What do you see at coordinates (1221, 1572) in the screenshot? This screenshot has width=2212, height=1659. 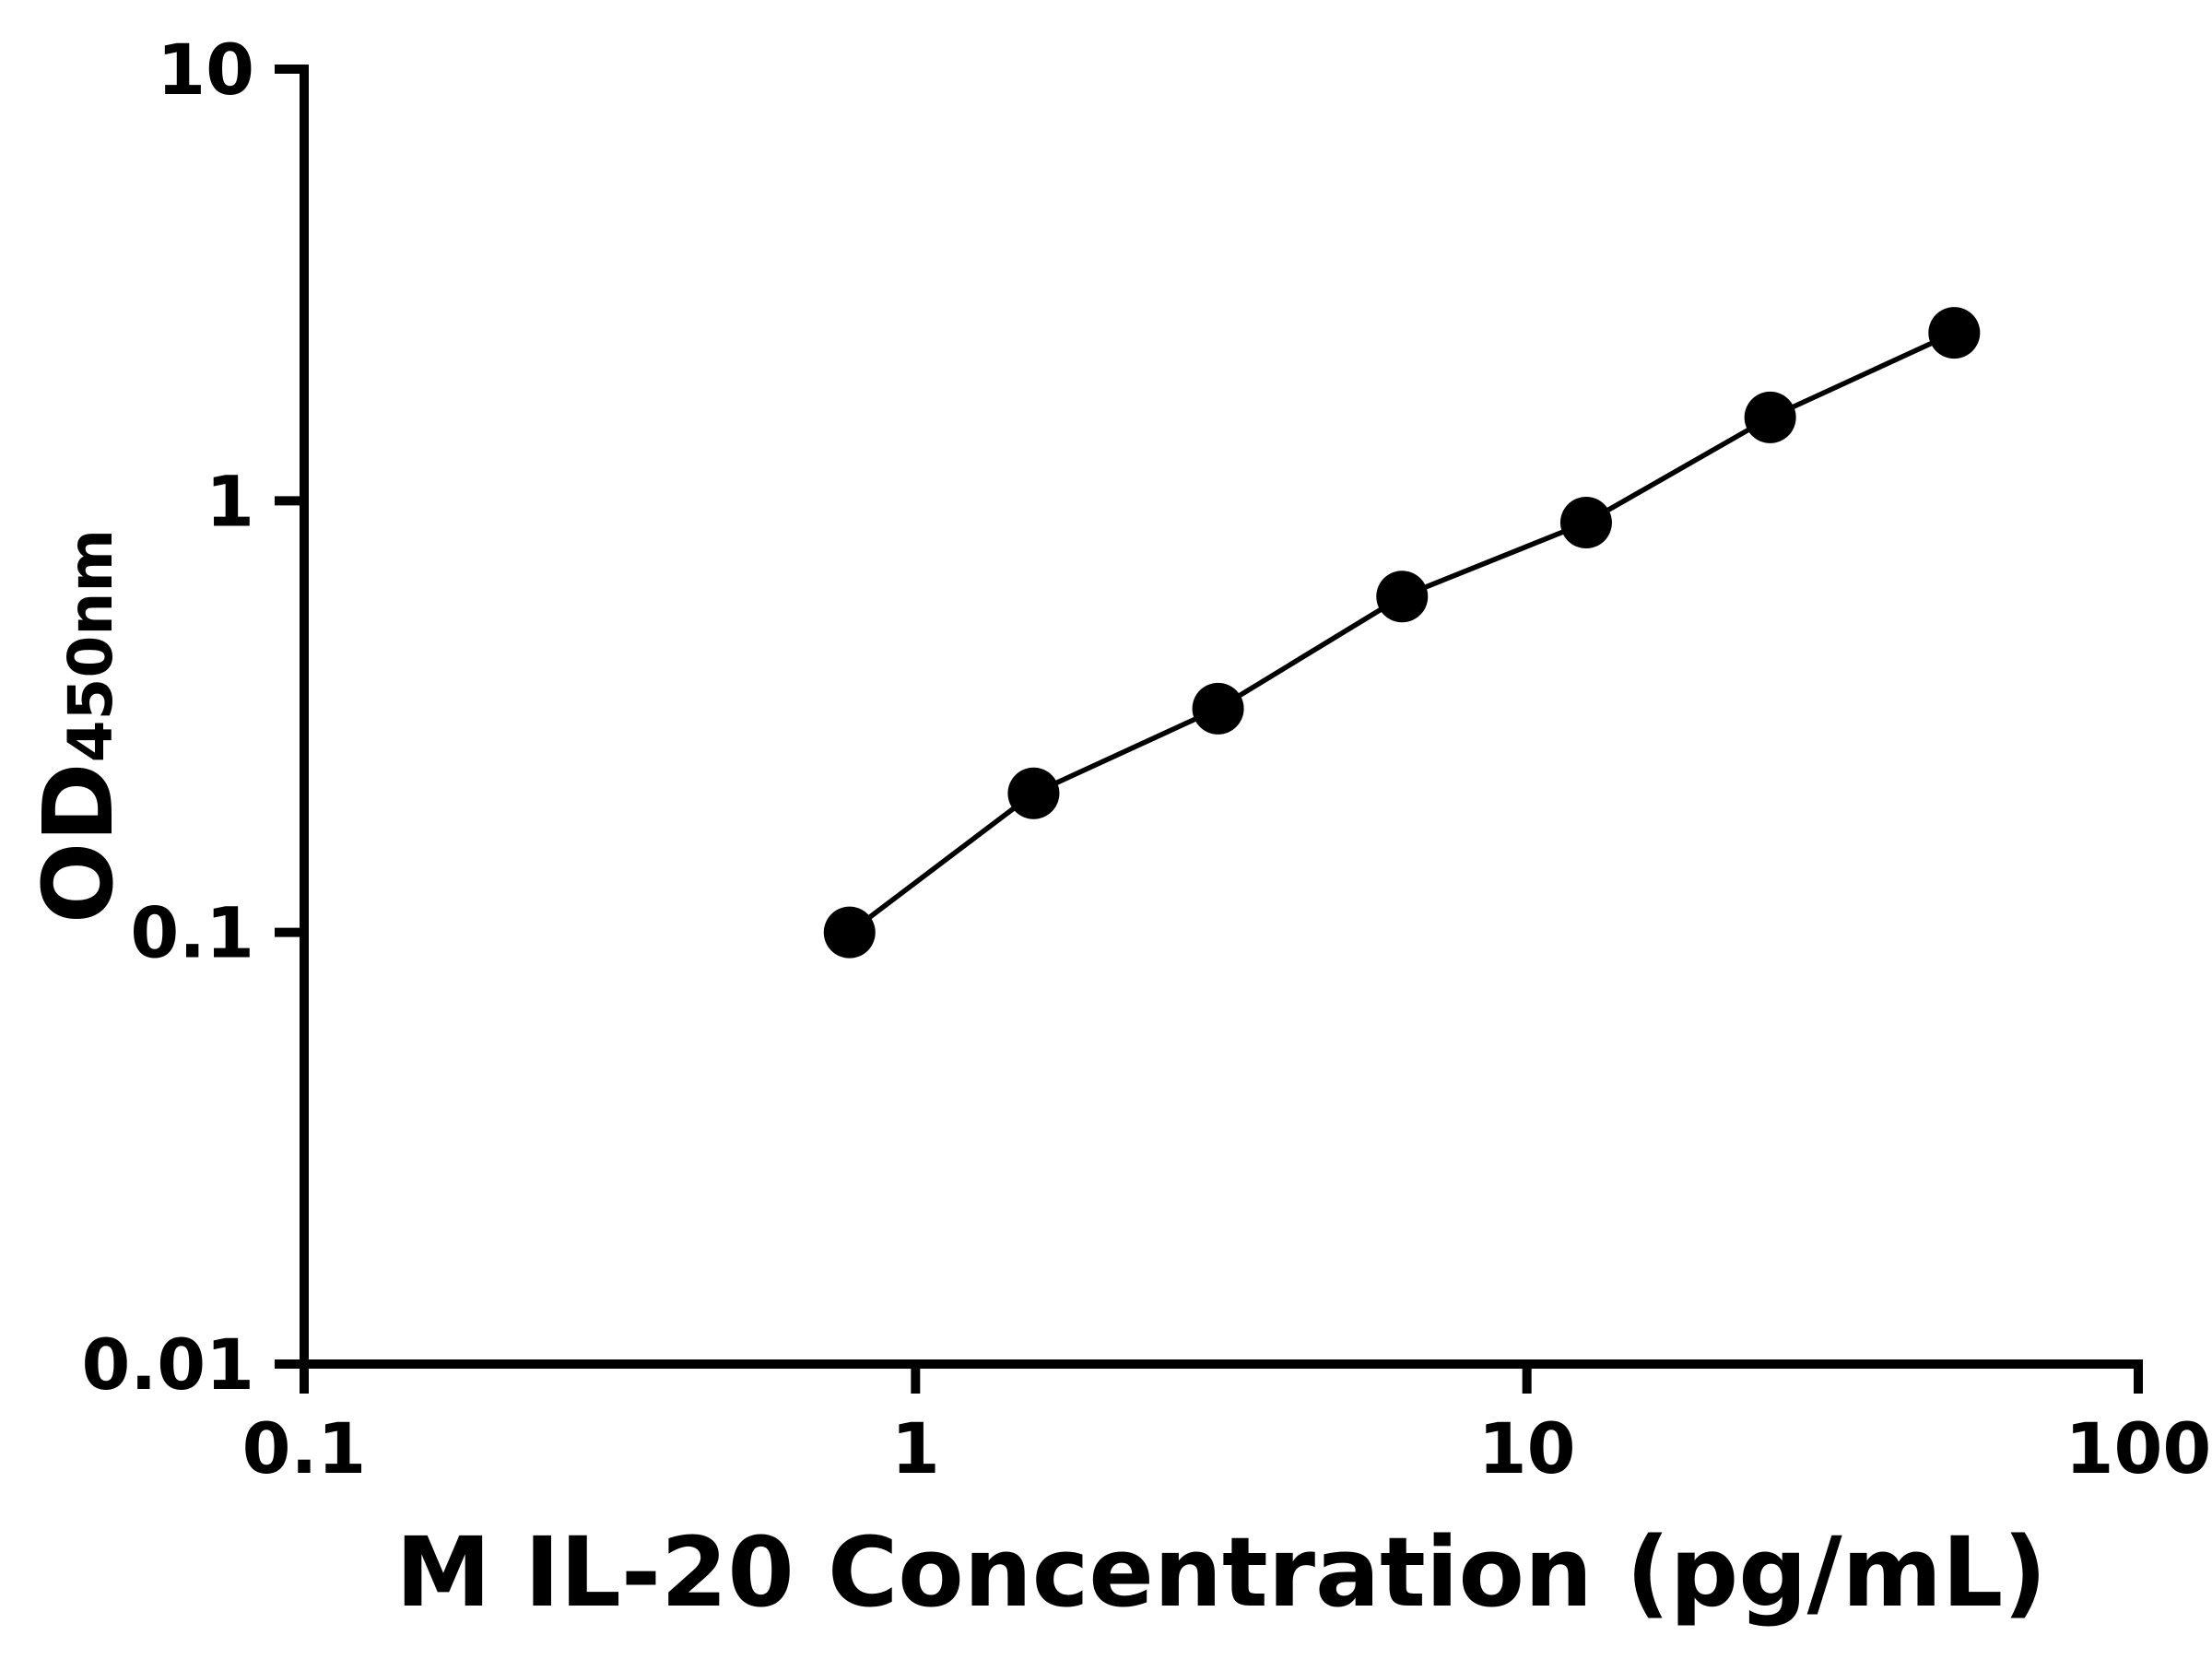 I see `x-axis-title: M IL-20 Concentration (pg/mL)` at bounding box center [1221, 1572].